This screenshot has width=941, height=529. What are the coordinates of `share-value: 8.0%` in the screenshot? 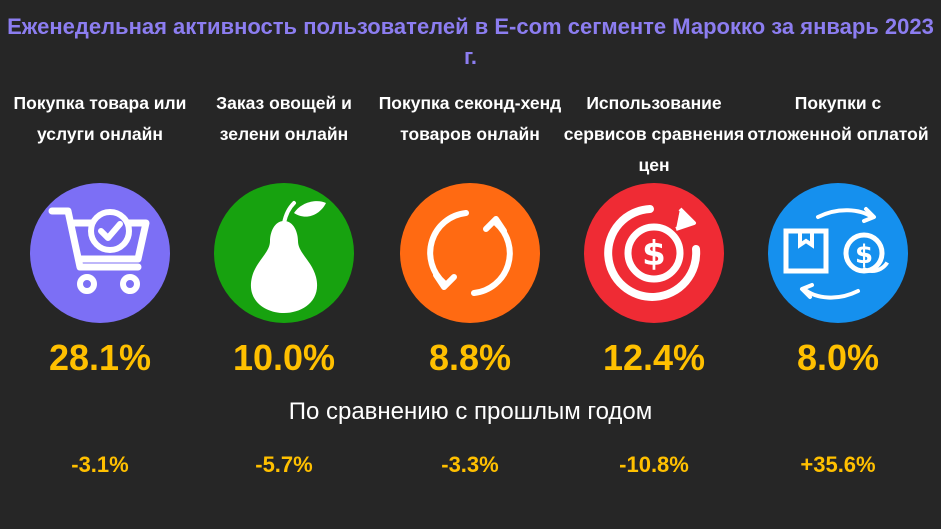 It's located at (838, 357).